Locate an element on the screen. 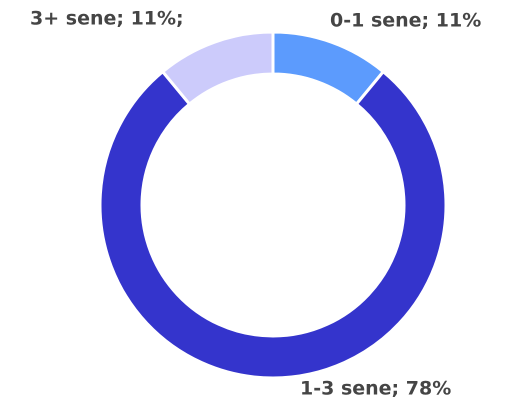 The height and width of the screenshot is (413, 521). data-label: 1-3 sene; 78% is located at coordinates (375, 389).